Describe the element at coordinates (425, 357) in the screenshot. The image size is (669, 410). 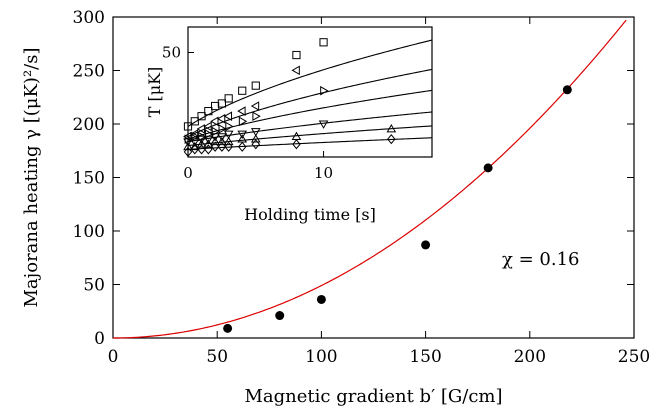
I see `x-tick-label: 150` at that location.